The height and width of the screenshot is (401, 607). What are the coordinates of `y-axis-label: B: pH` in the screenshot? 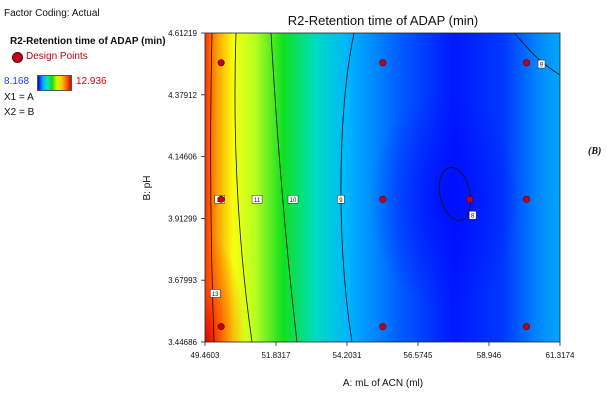 It's located at (147, 187).